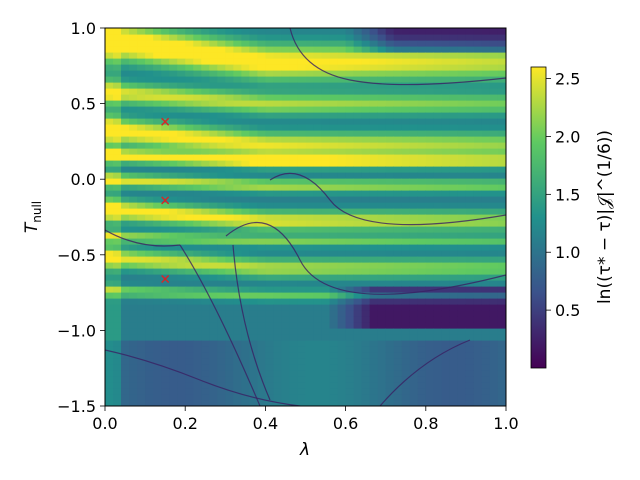 This screenshot has width=640, height=480. What do you see at coordinates (33, 217) in the screenshot?
I see `y-axis-label: Tnull` at bounding box center [33, 217].